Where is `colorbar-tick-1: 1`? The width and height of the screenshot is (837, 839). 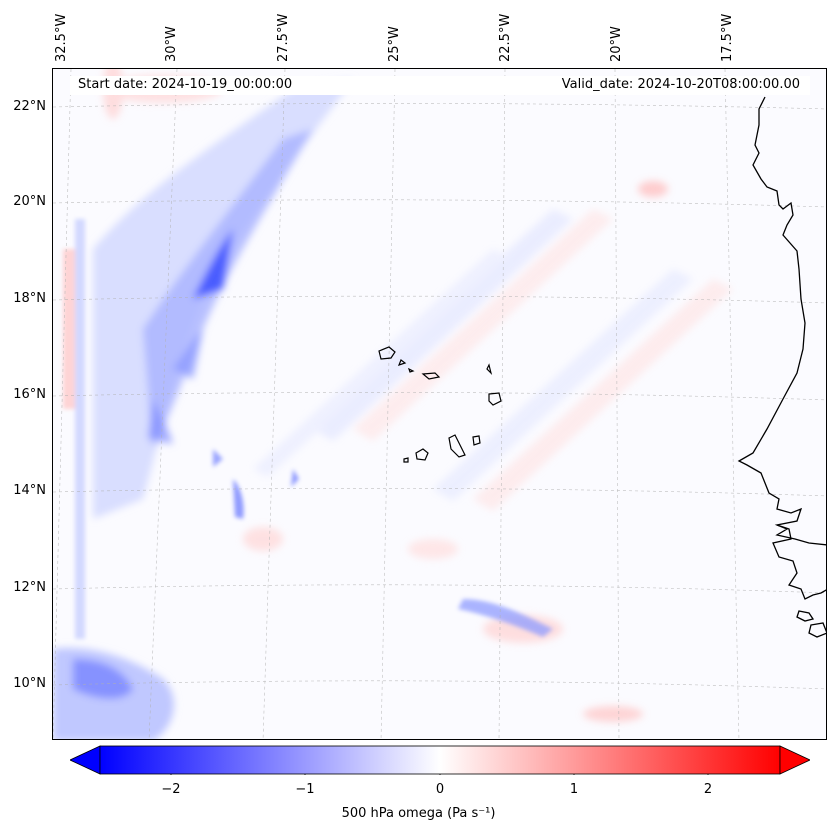
colorbar-tick-1: 1 is located at coordinates (574, 789).